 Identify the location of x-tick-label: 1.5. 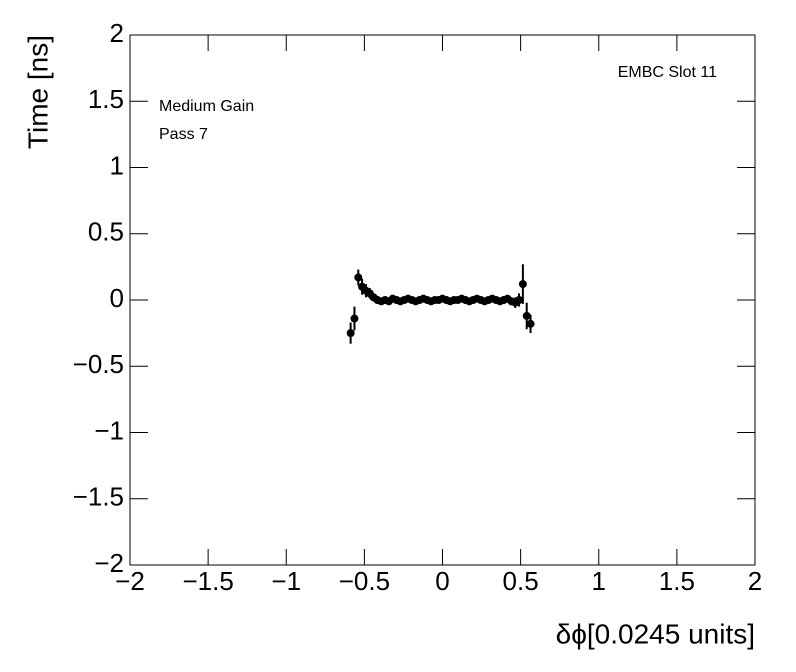
(677, 581).